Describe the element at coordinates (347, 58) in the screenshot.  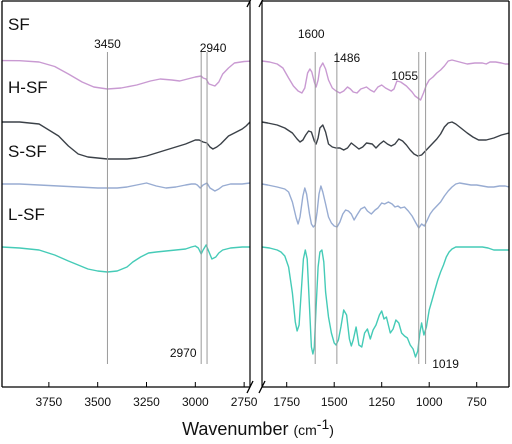
I see `annotation-label-1486: 1486` at that location.